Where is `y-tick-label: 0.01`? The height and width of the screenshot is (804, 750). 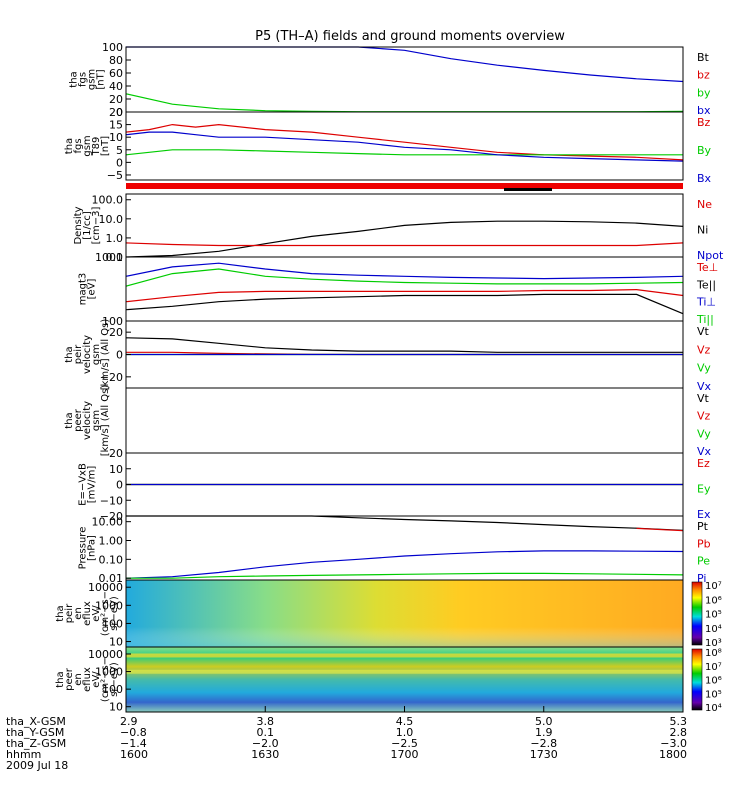 y-tick-label: 0.01 is located at coordinates (111, 578).